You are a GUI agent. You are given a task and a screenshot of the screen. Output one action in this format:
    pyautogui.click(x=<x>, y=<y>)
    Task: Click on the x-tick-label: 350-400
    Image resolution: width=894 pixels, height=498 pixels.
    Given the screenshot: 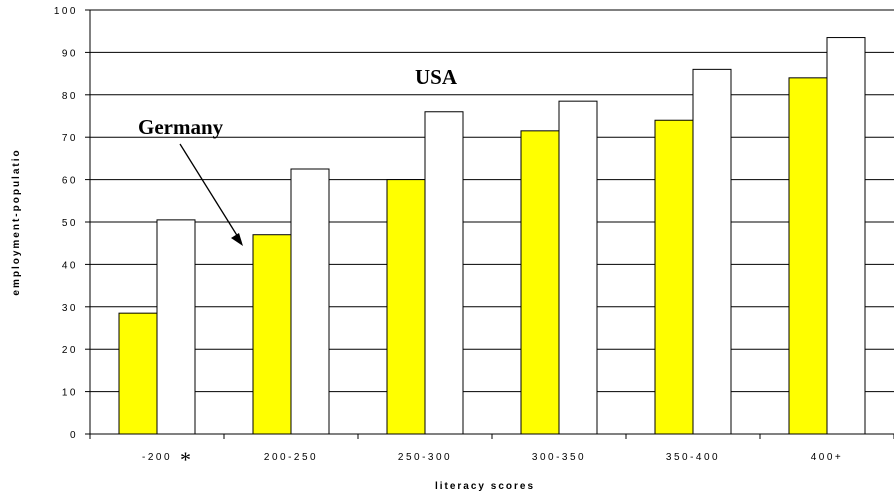 What is the action you would take?
    pyautogui.click(x=693, y=457)
    